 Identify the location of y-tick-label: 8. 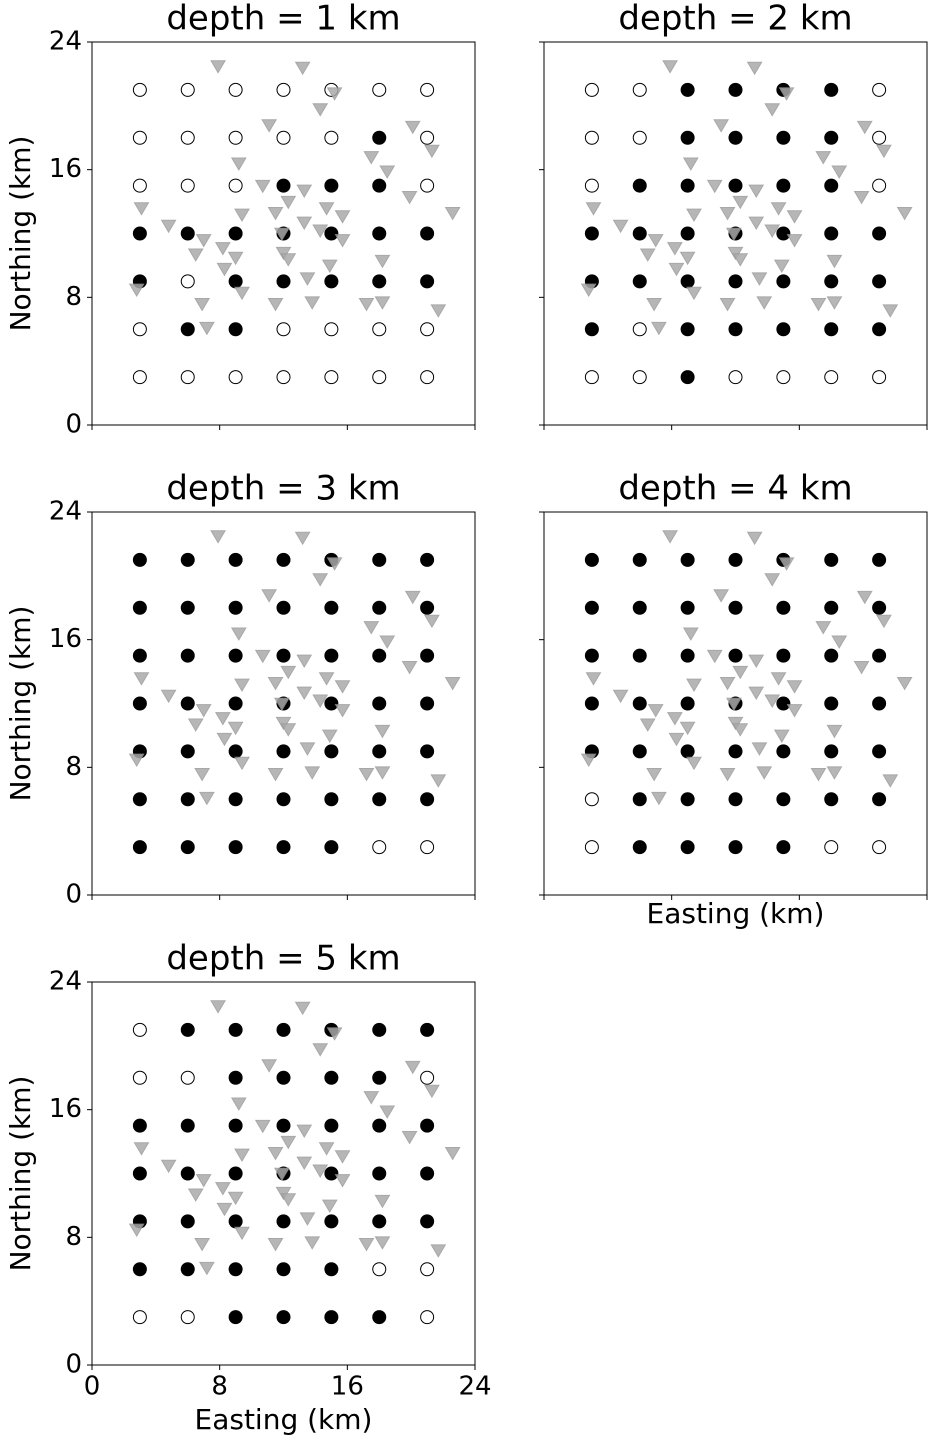
(73, 297).